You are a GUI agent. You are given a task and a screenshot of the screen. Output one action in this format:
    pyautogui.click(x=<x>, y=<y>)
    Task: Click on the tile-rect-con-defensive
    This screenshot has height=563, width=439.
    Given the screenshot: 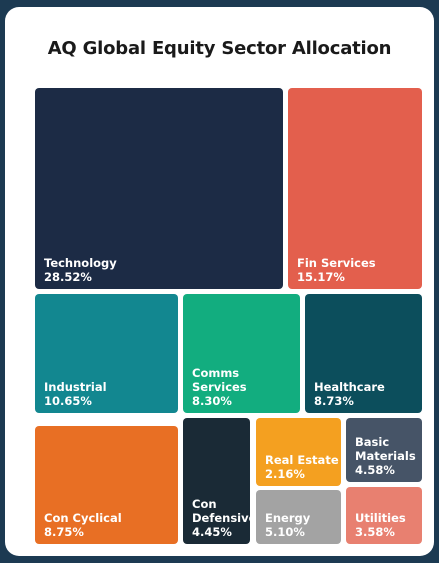 What is the action you would take?
    pyautogui.click(x=216, y=481)
    